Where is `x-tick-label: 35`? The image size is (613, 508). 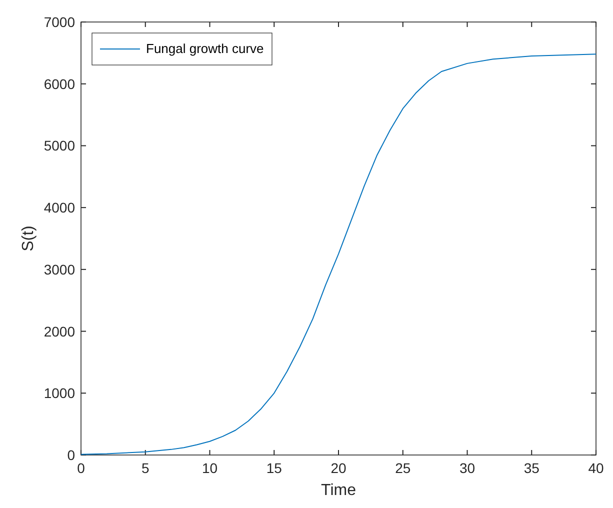 x-tick-label: 35 is located at coordinates (532, 468).